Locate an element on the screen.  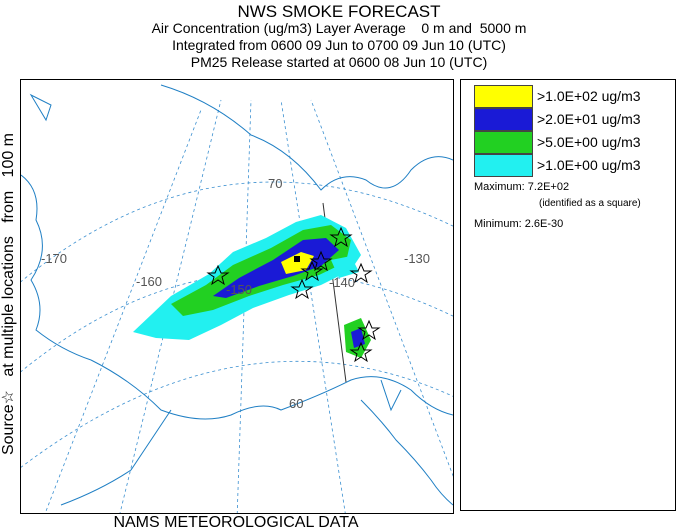
lon-label-140: -140 is located at coordinates (342, 282).